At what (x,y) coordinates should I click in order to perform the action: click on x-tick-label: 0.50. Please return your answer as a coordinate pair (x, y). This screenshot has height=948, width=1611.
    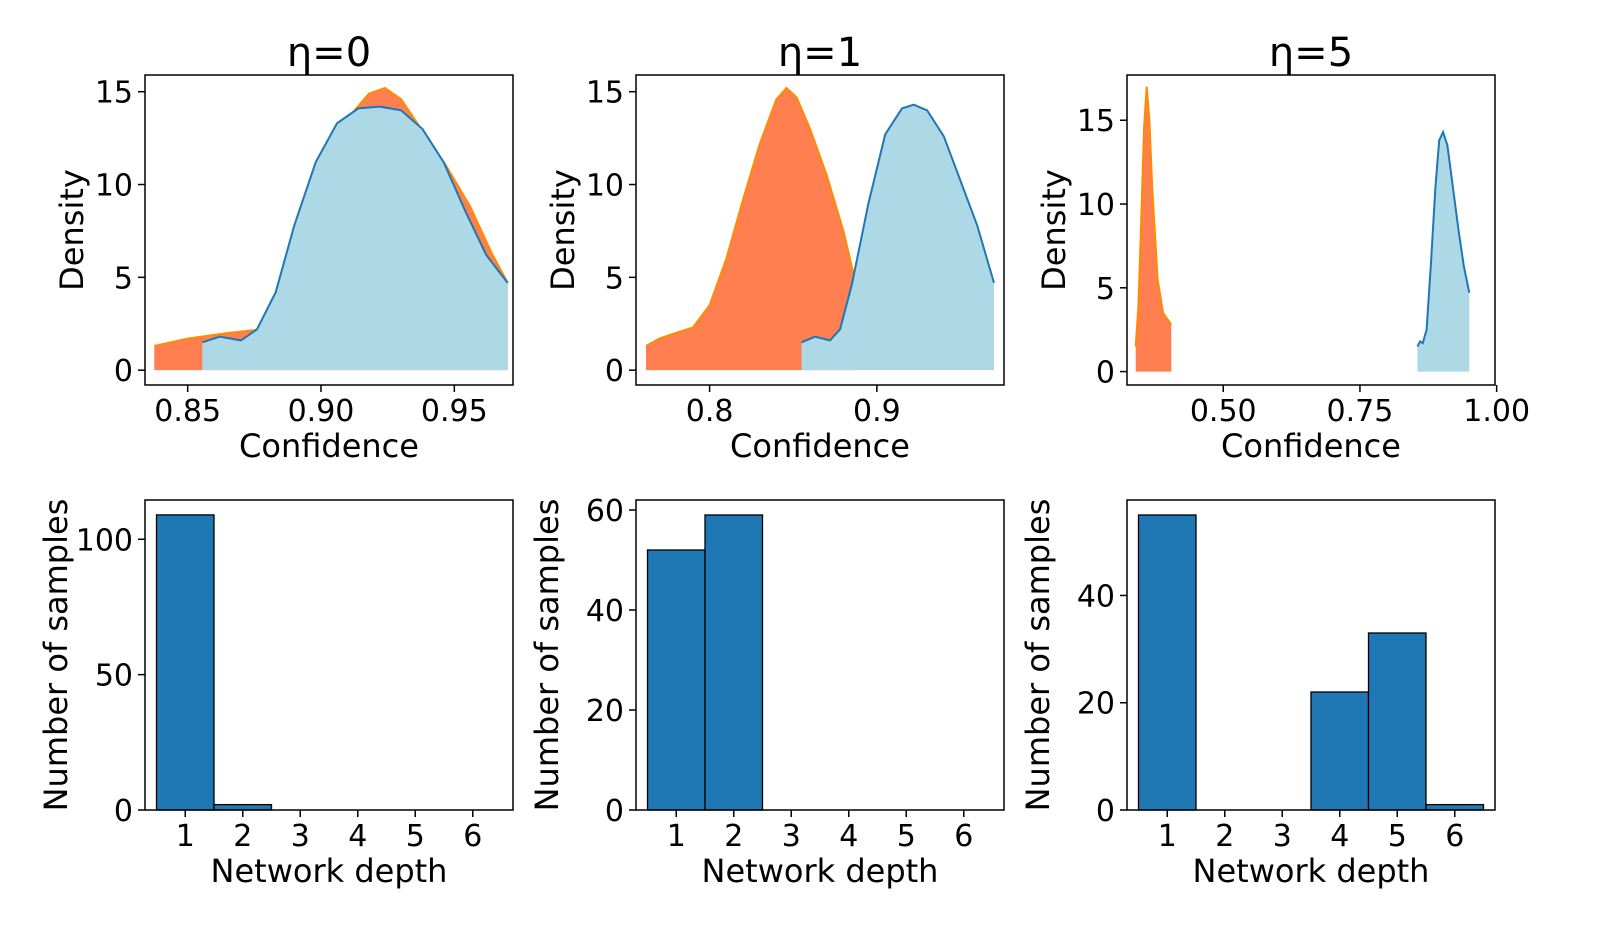
    Looking at the image, I should click on (1223, 411).